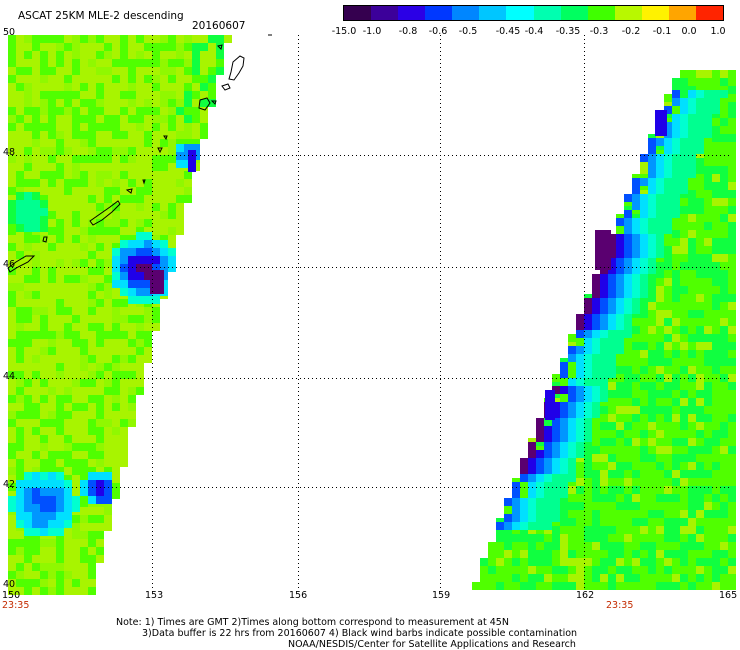 Image resolution: width=740 pixels, height=650 pixels. What do you see at coordinates (533, 13) in the screenshot?
I see `colorbar` at bounding box center [533, 13].